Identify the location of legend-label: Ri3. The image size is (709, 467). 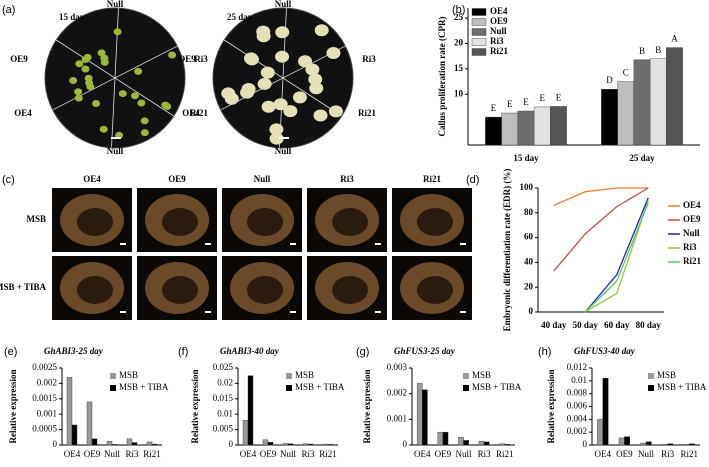
(690, 247).